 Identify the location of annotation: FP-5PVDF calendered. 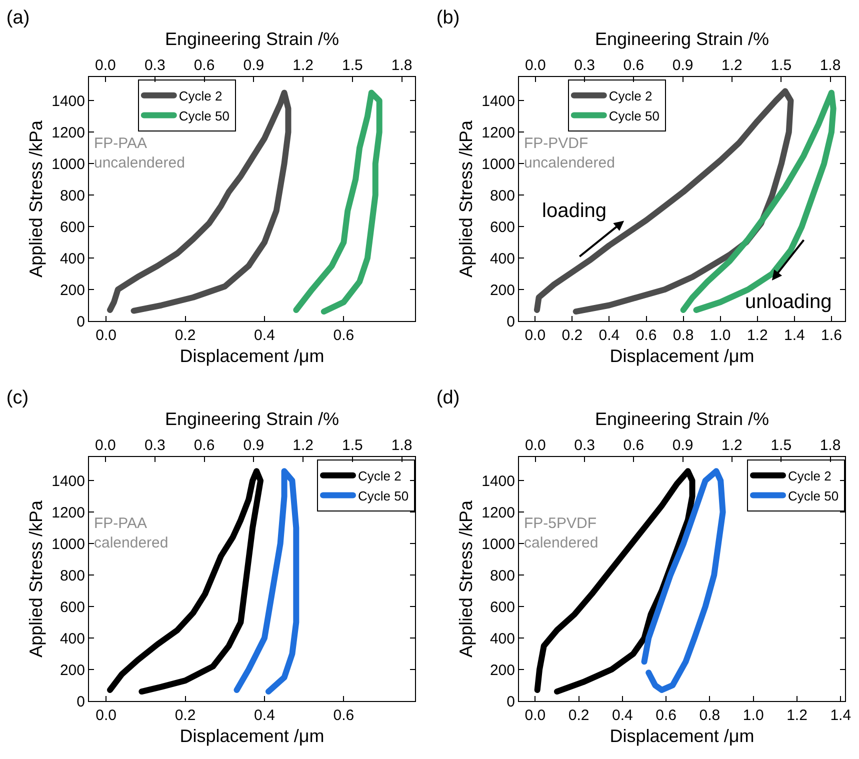
(561, 533).